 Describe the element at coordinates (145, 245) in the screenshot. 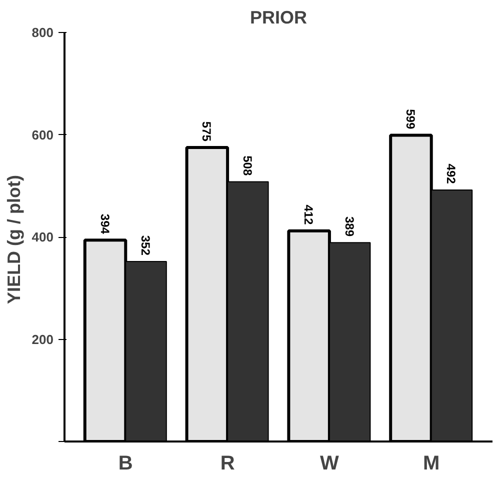

I see `data-label: 352` at that location.